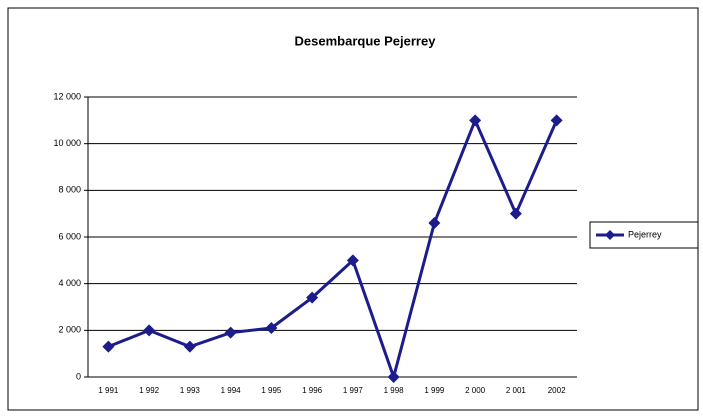 The width and height of the screenshot is (703, 417). What do you see at coordinates (231, 390) in the screenshot?
I see `x-tick-label: 1 994` at bounding box center [231, 390].